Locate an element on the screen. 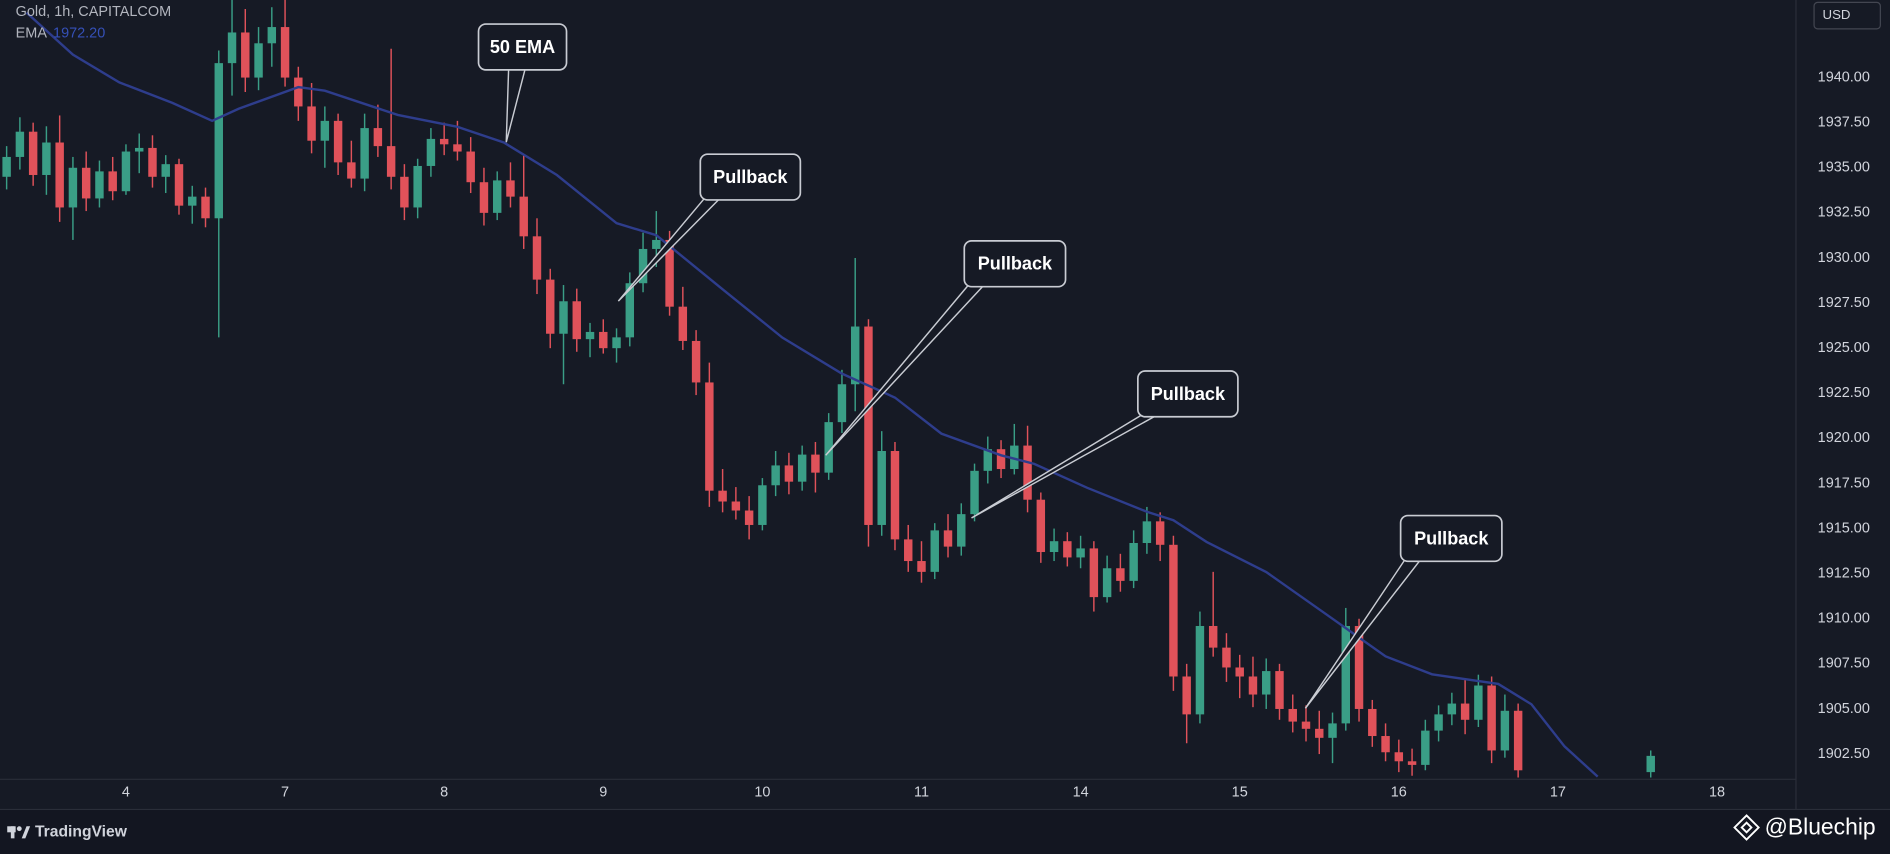  footer-bar is located at coordinates (945, 831).